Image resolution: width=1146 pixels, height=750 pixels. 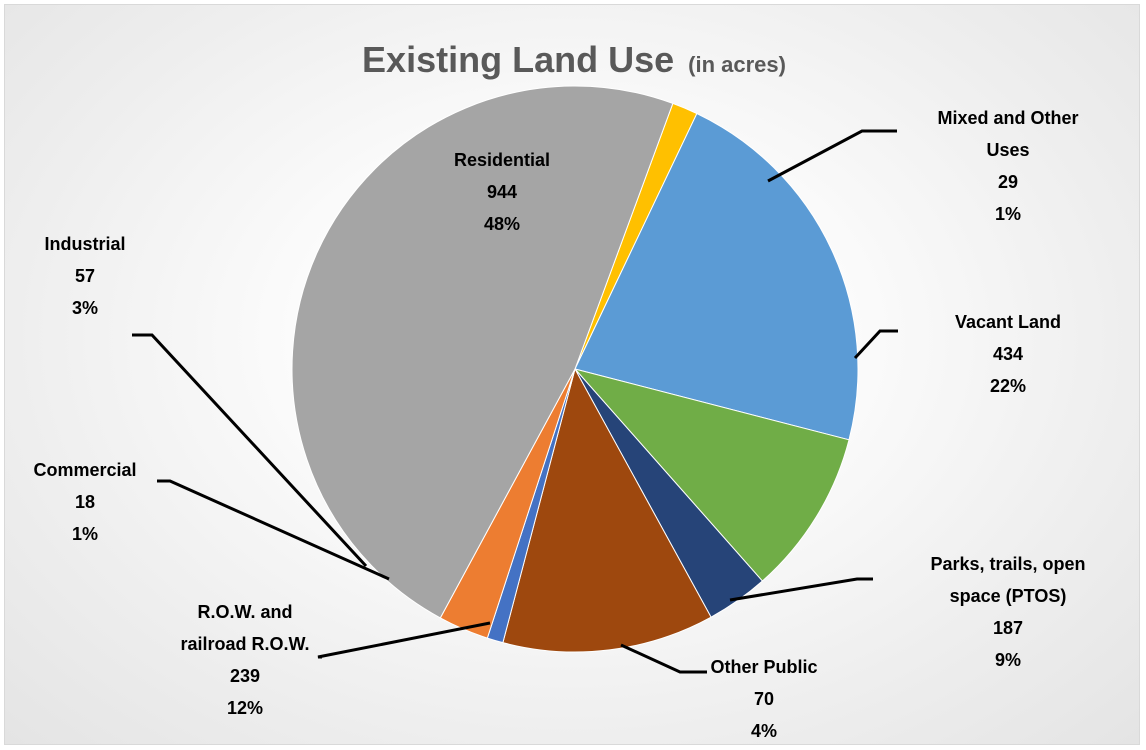 I want to click on data-label: Industrial 57 3%, so click(x=84, y=276).